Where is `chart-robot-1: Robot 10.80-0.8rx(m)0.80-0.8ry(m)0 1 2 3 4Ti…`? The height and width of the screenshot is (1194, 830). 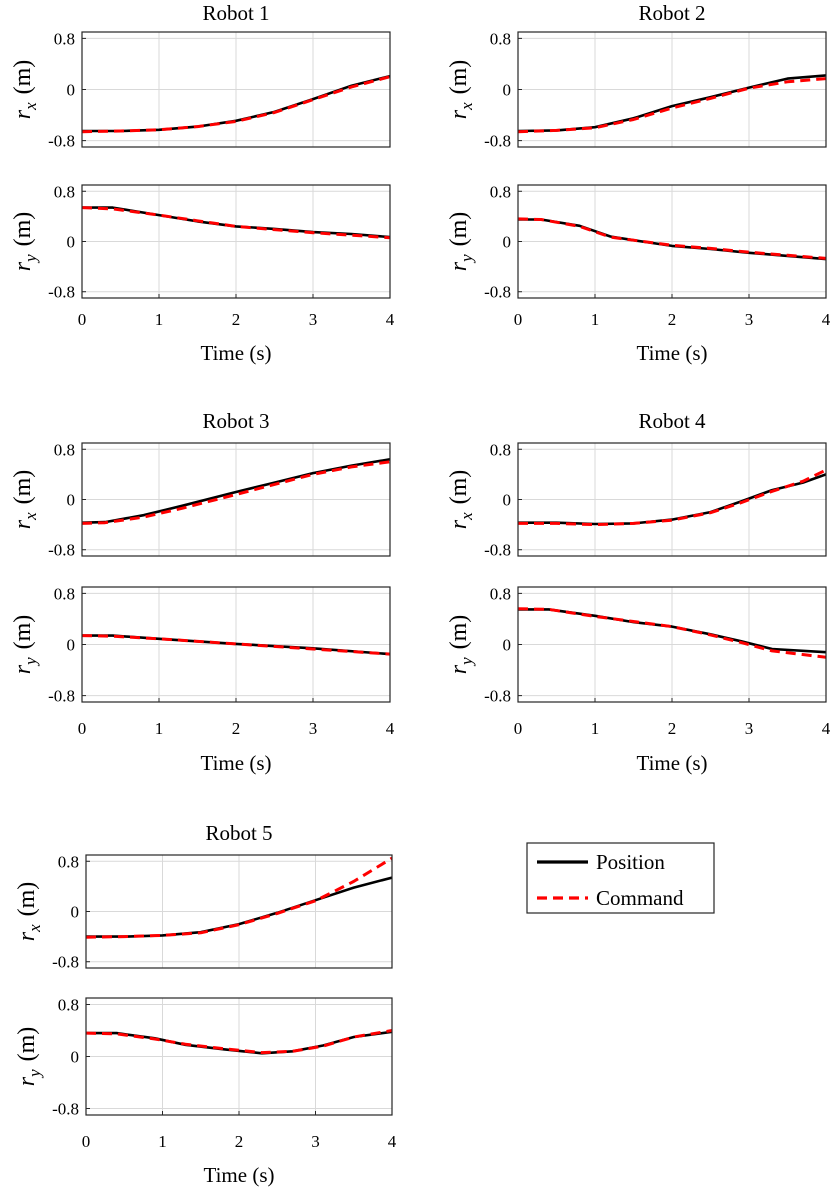
chart-robot-1: Robot 10.80-0.8rx(m)0.80-0.8ry(m)0 1 2 3 4Ti… is located at coordinates (202, 183).